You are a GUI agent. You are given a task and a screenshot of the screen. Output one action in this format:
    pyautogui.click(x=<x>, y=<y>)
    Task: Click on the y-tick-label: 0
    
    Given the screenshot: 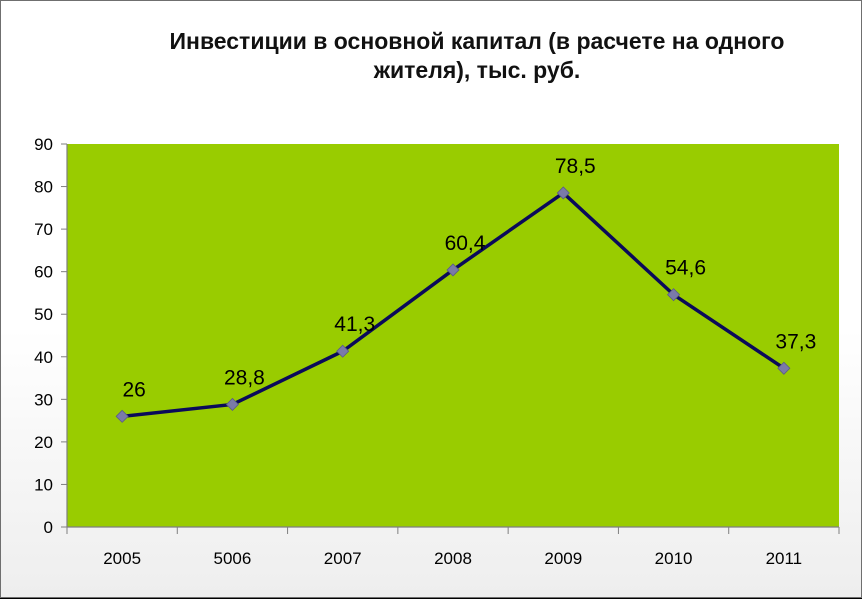 What is the action you would take?
    pyautogui.click(x=48, y=527)
    